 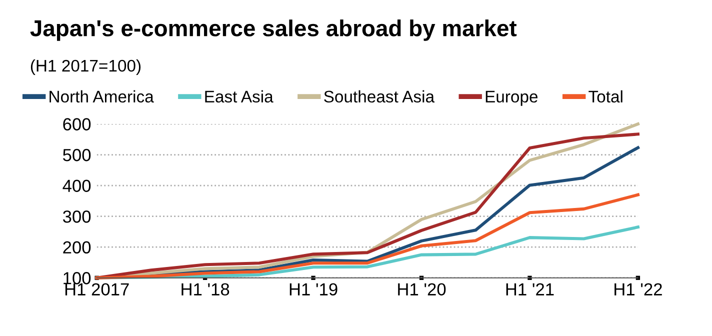 What do you see at coordinates (638, 289) in the screenshot?
I see `x-tick-label: H1 '22` at bounding box center [638, 289].